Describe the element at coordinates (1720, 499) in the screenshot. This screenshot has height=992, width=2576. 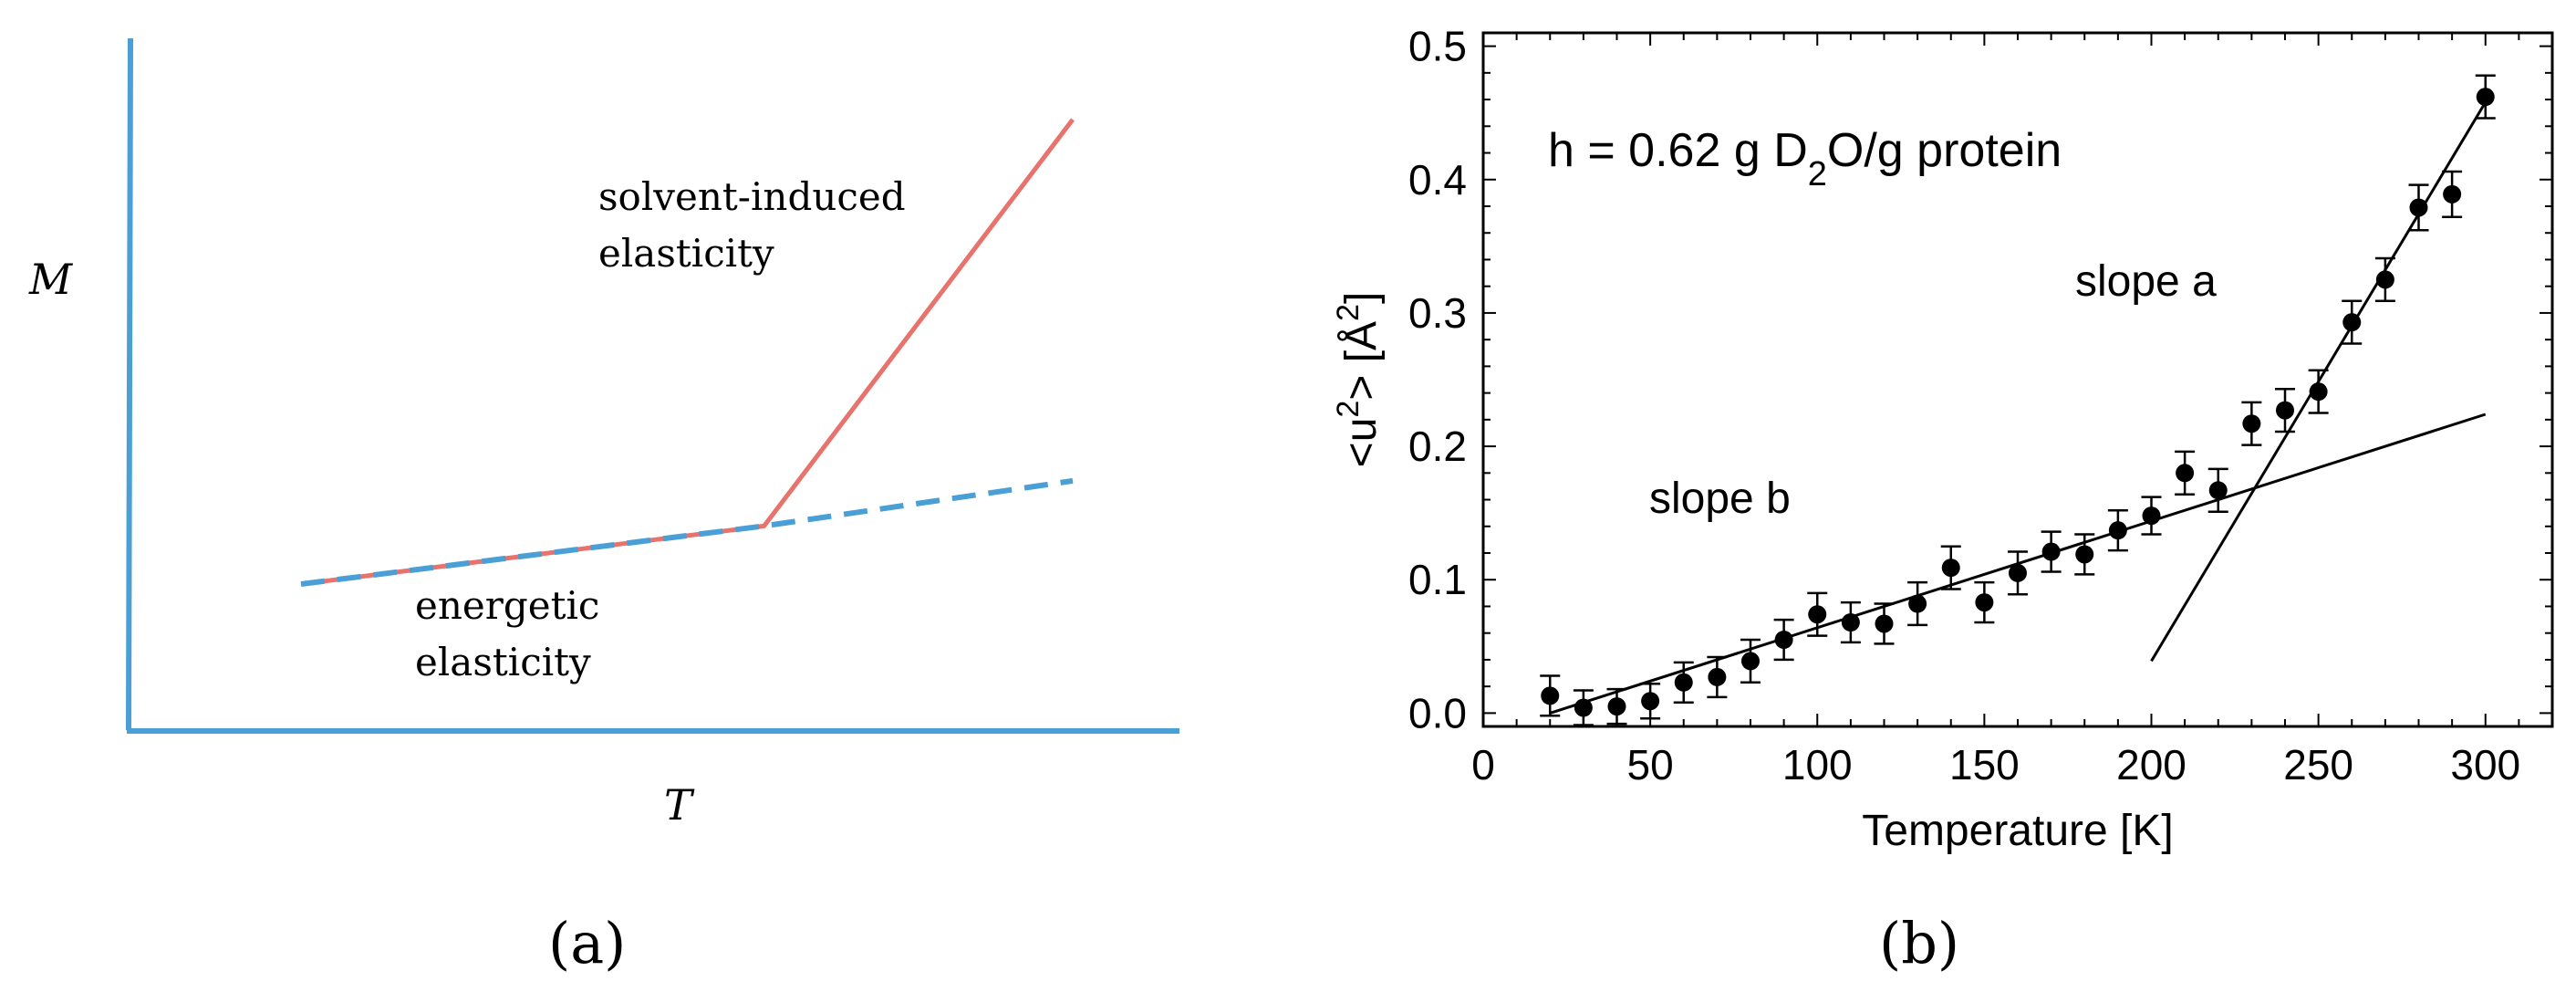
I see `panel-b-slope-b-label: slope b` at that location.